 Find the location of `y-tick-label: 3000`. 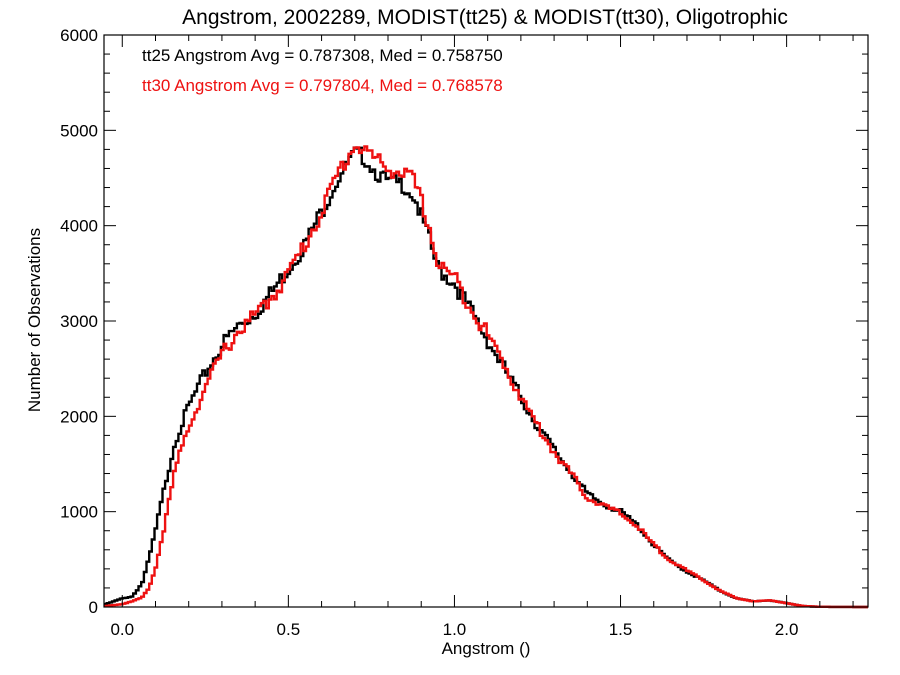

y-tick-label: 3000 is located at coordinates (79, 321).